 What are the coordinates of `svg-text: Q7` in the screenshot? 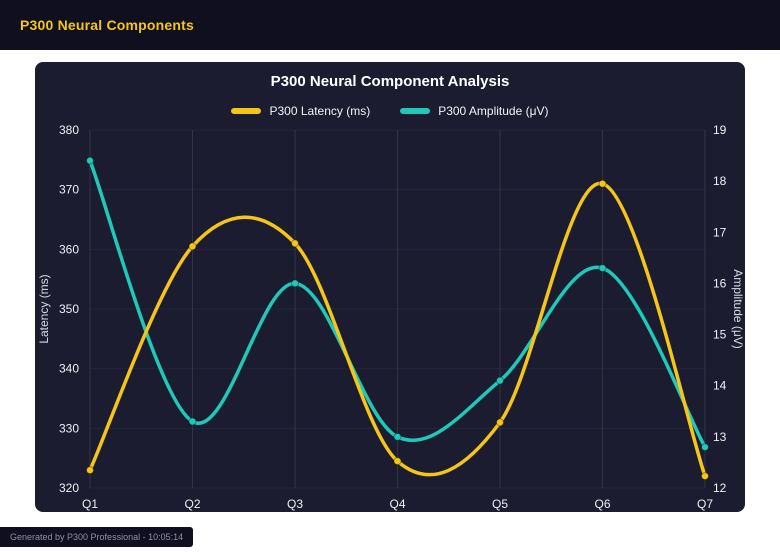 It's located at (705, 504).